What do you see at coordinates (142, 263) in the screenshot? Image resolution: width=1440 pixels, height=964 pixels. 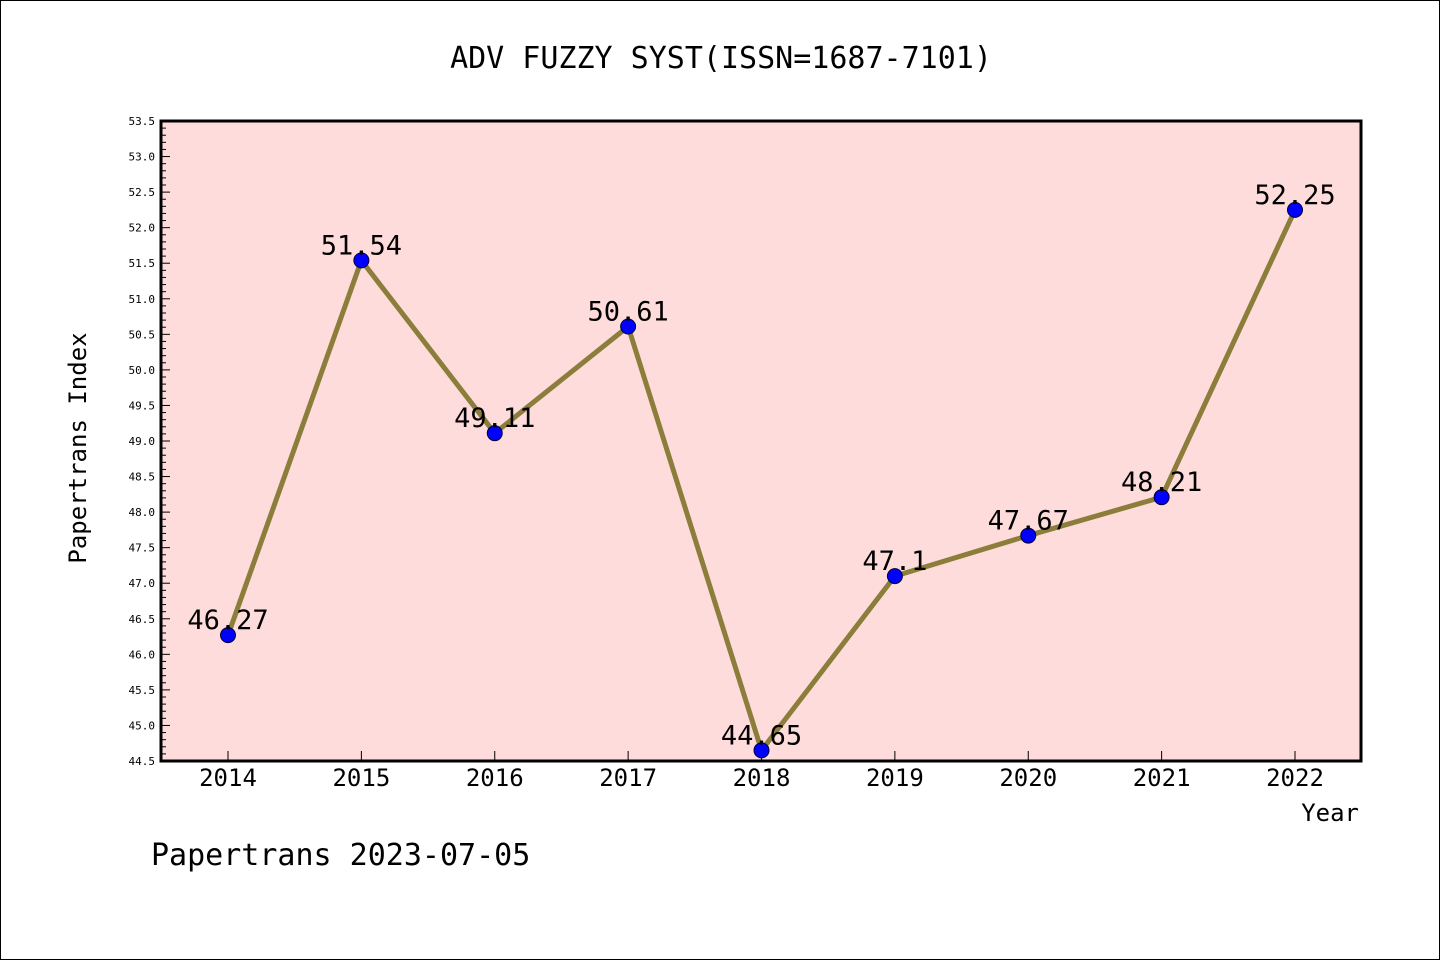 I see `y-tick-label: 51.5` at bounding box center [142, 263].